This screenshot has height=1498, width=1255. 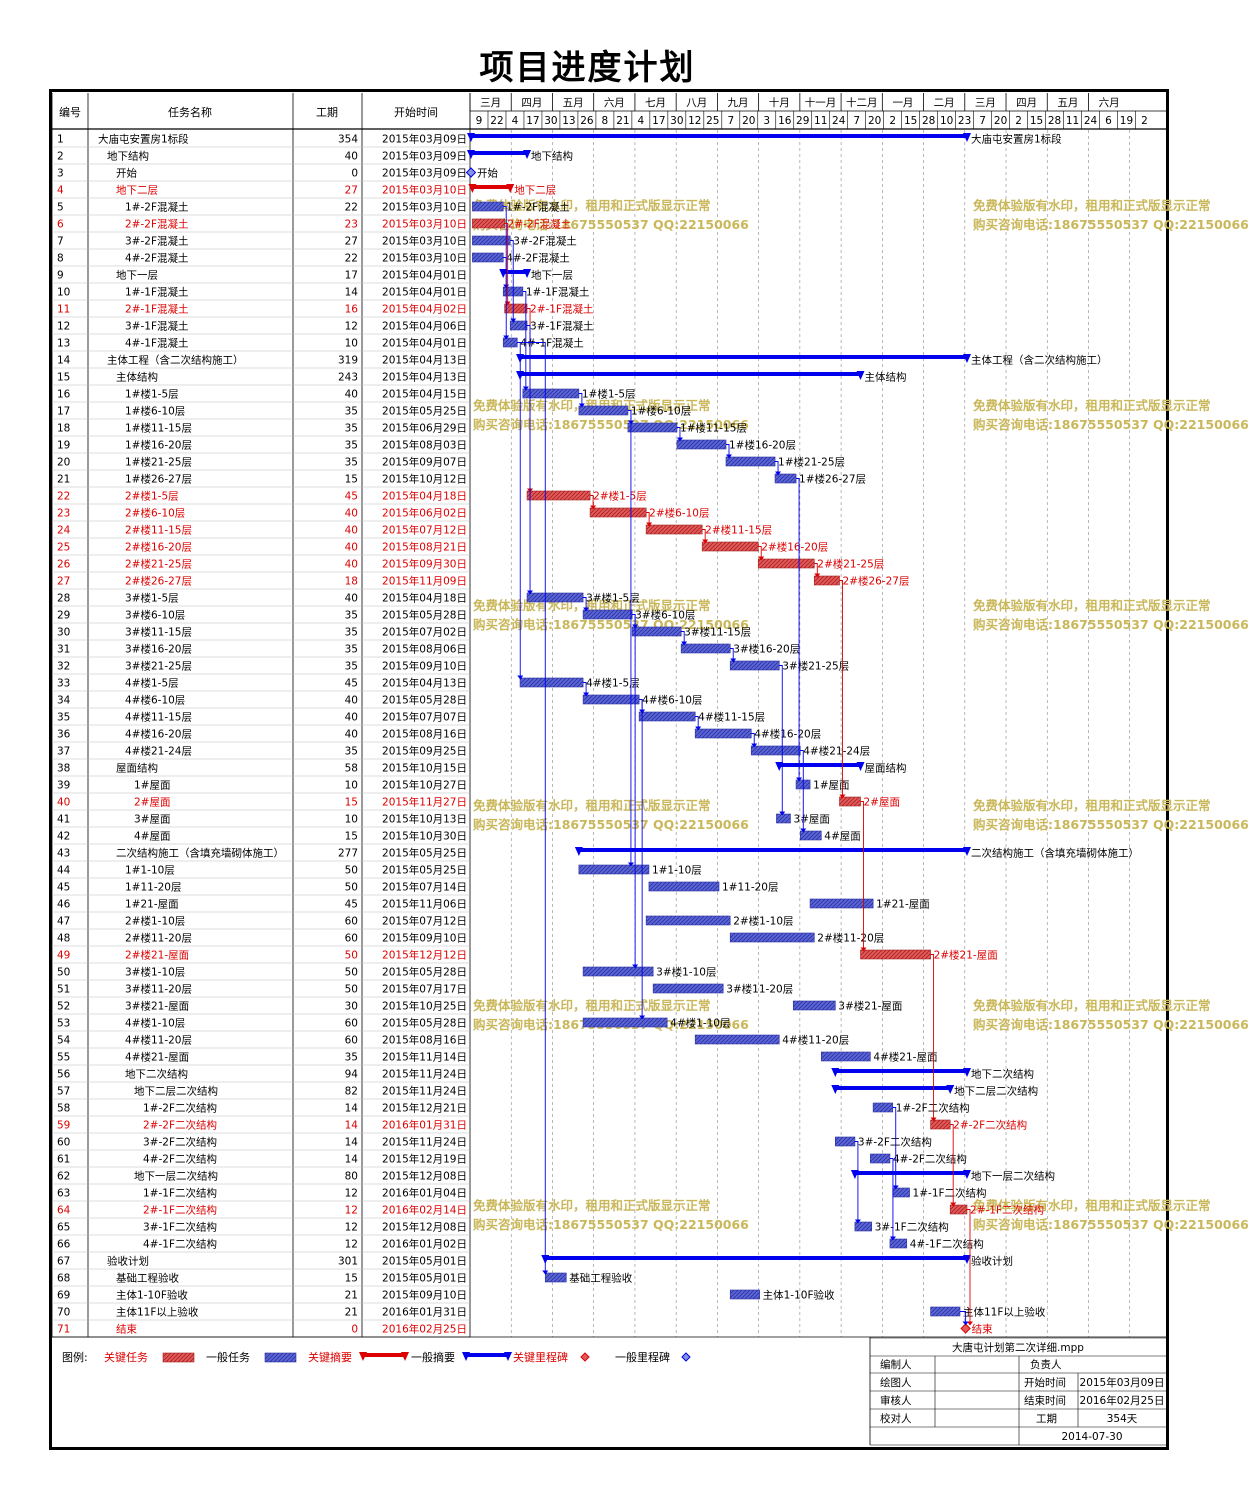 What do you see at coordinates (348, 140) in the screenshot?
I see `task-duration: 354` at bounding box center [348, 140].